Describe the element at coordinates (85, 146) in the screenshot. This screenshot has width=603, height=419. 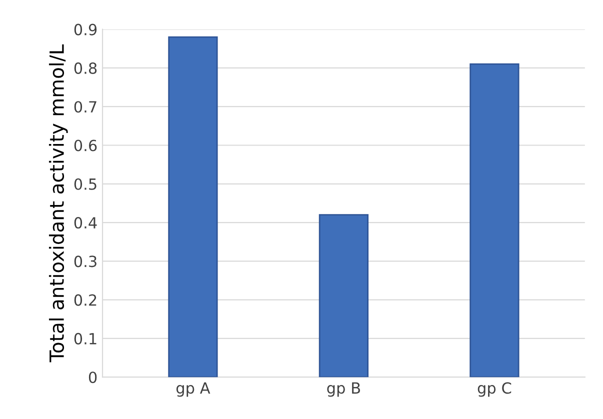
I see `y-tick-label: 0.6` at that location.